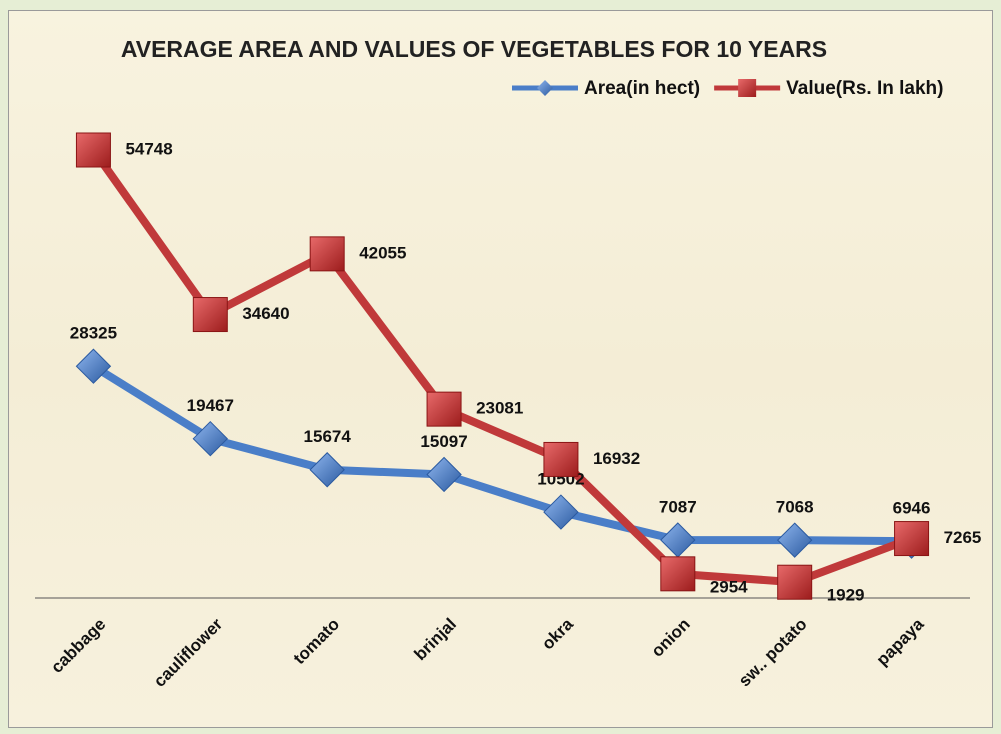 The width and height of the screenshot is (1001, 734). I want to click on x-tick-label: sw.. potato, so click(773, 653).